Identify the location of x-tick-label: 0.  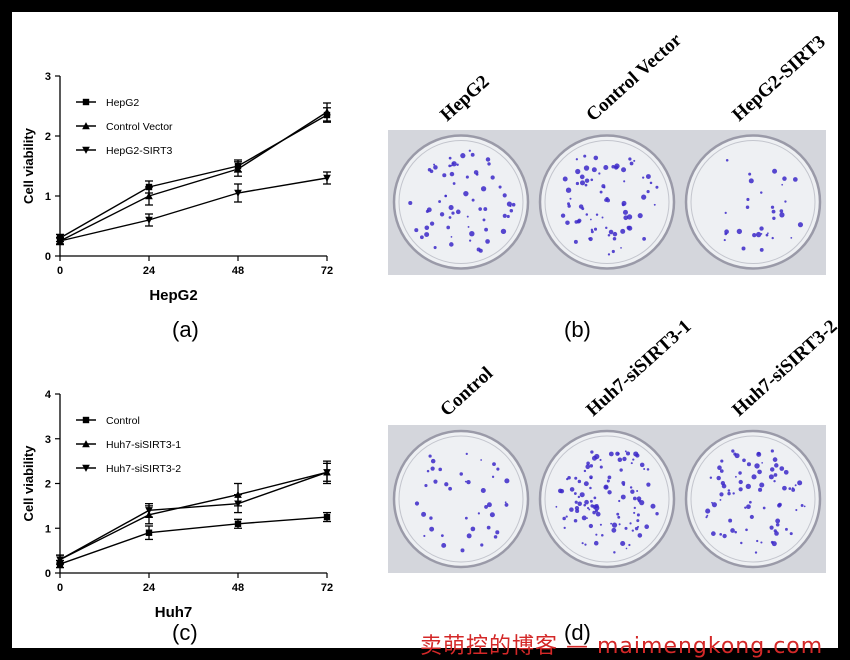
(60, 588).